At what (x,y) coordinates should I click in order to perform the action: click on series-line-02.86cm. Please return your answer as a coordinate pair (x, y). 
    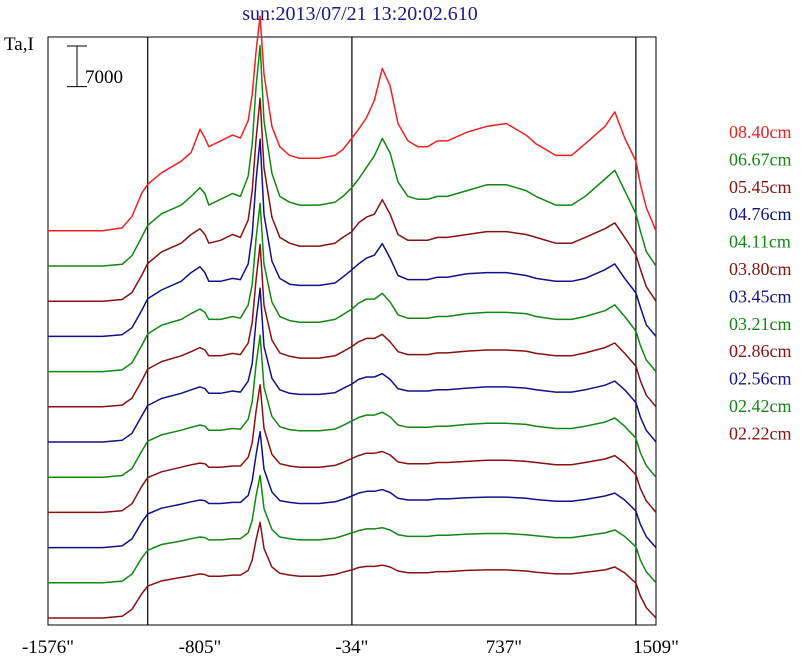
    Looking at the image, I should click on (352, 449).